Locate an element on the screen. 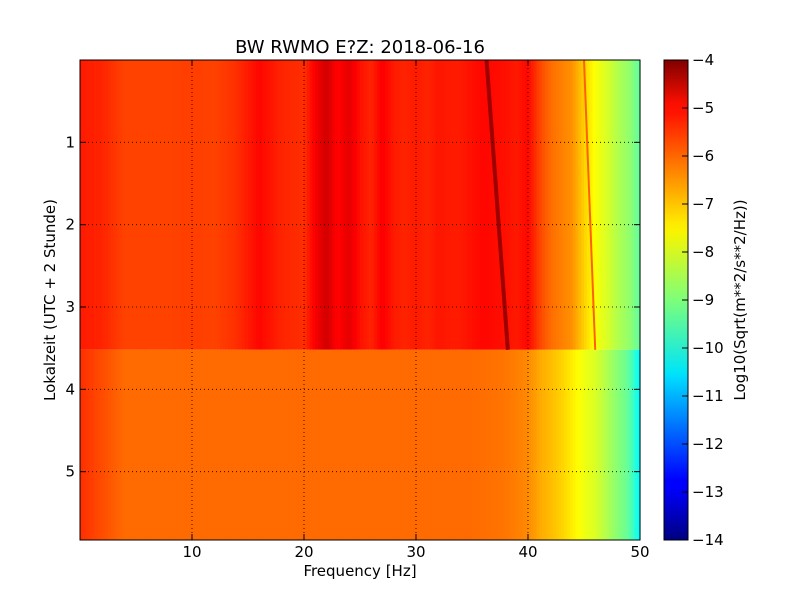  colorbar-tick-label: −11 is located at coordinates (708, 396).